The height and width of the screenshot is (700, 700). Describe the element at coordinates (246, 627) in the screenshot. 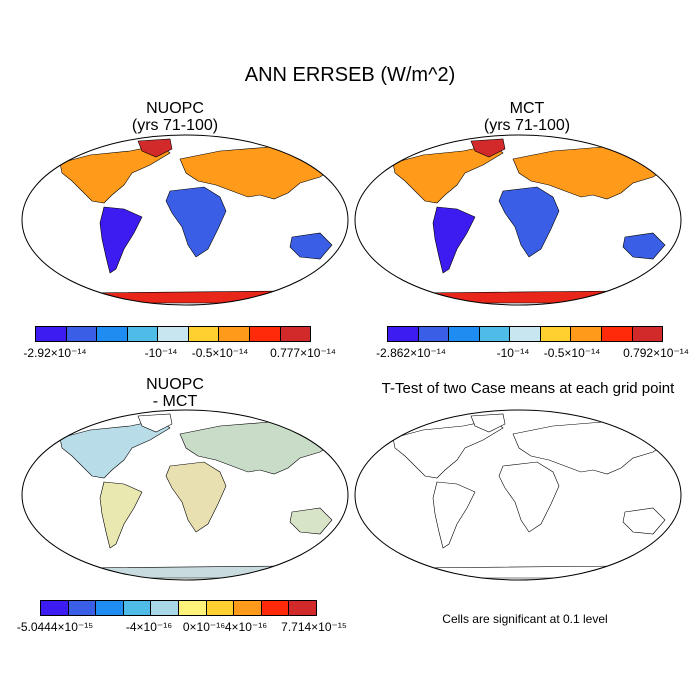

I see `panel-c-tick-4: 4×10⁻¹⁶` at that location.